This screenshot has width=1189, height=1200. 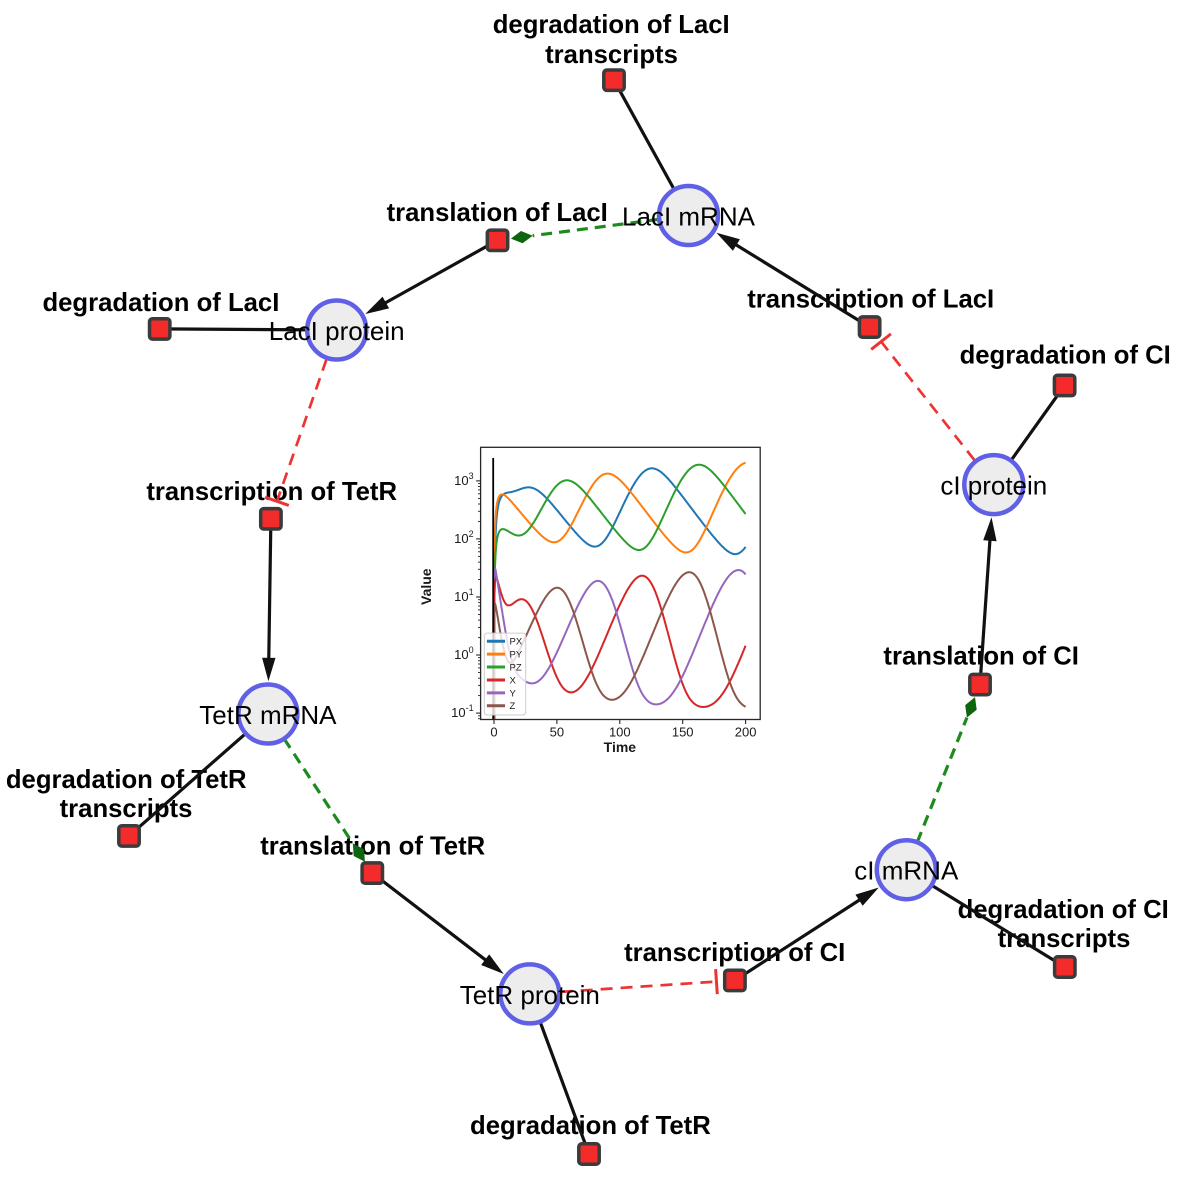 I want to click on svg-text: 150, so click(x=683, y=732).